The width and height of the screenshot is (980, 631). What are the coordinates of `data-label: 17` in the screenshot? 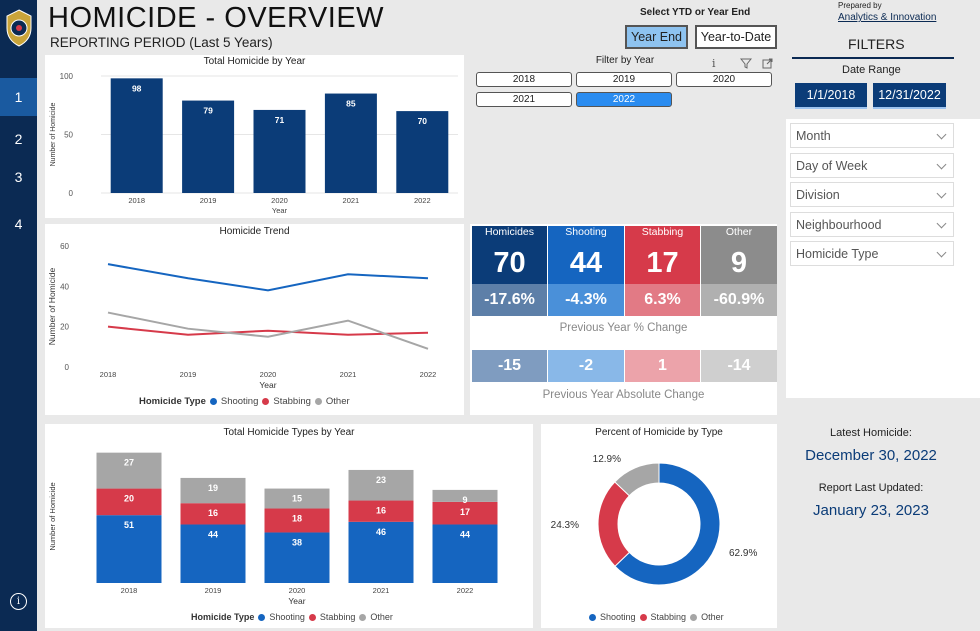 It's located at (465, 512).